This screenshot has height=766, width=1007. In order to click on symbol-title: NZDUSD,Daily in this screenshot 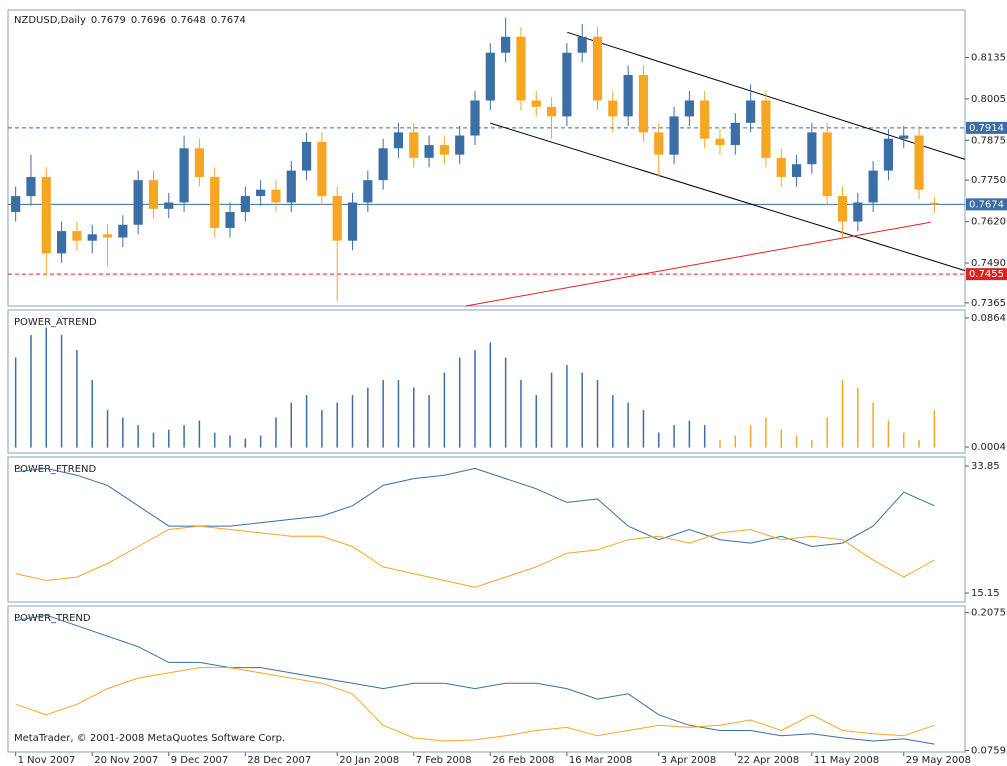, I will do `click(50, 20)`.